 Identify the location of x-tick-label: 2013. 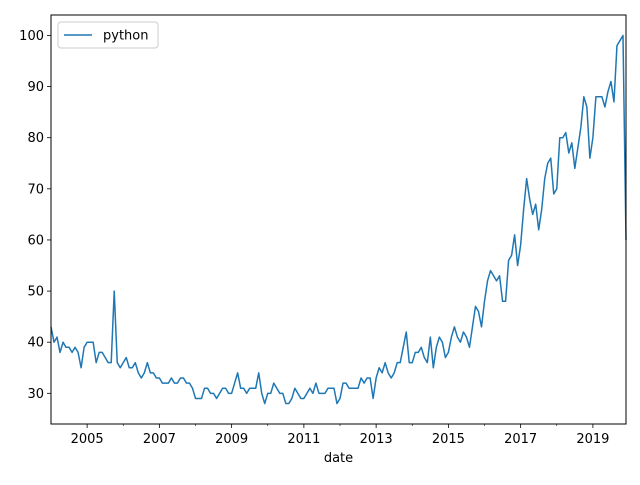
(376, 439).